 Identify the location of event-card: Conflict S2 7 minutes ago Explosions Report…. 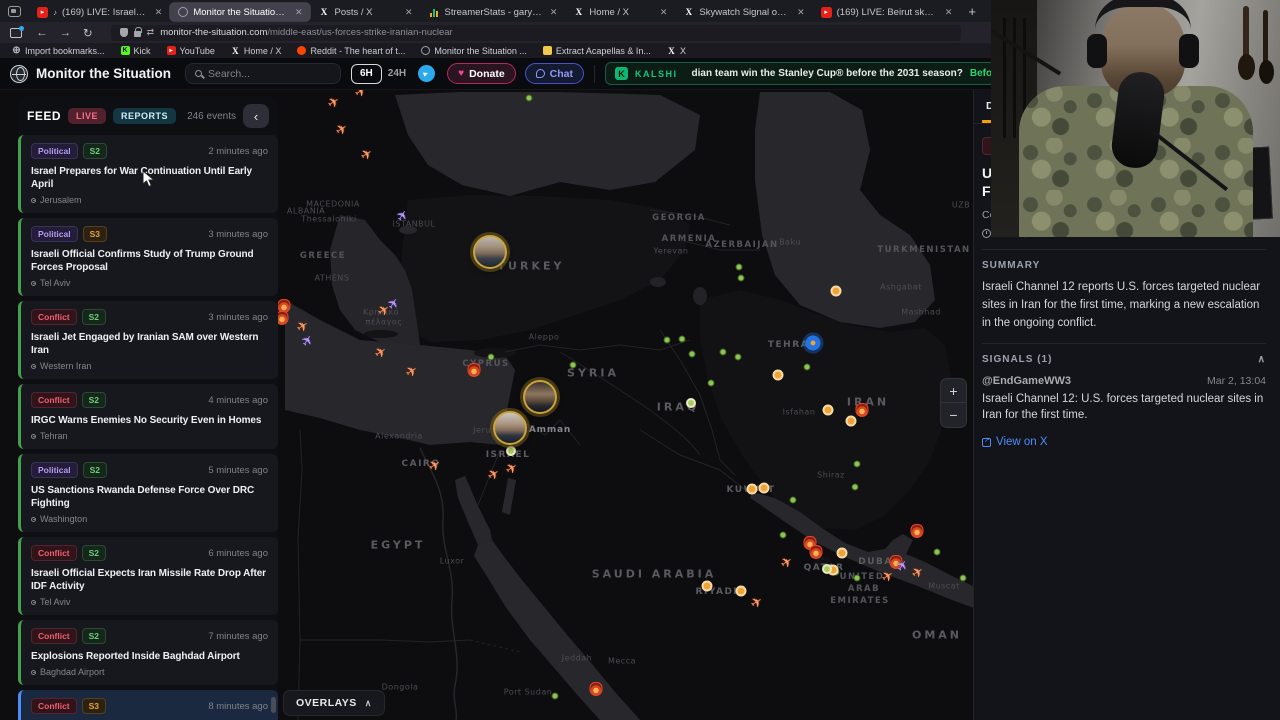
(148, 652).